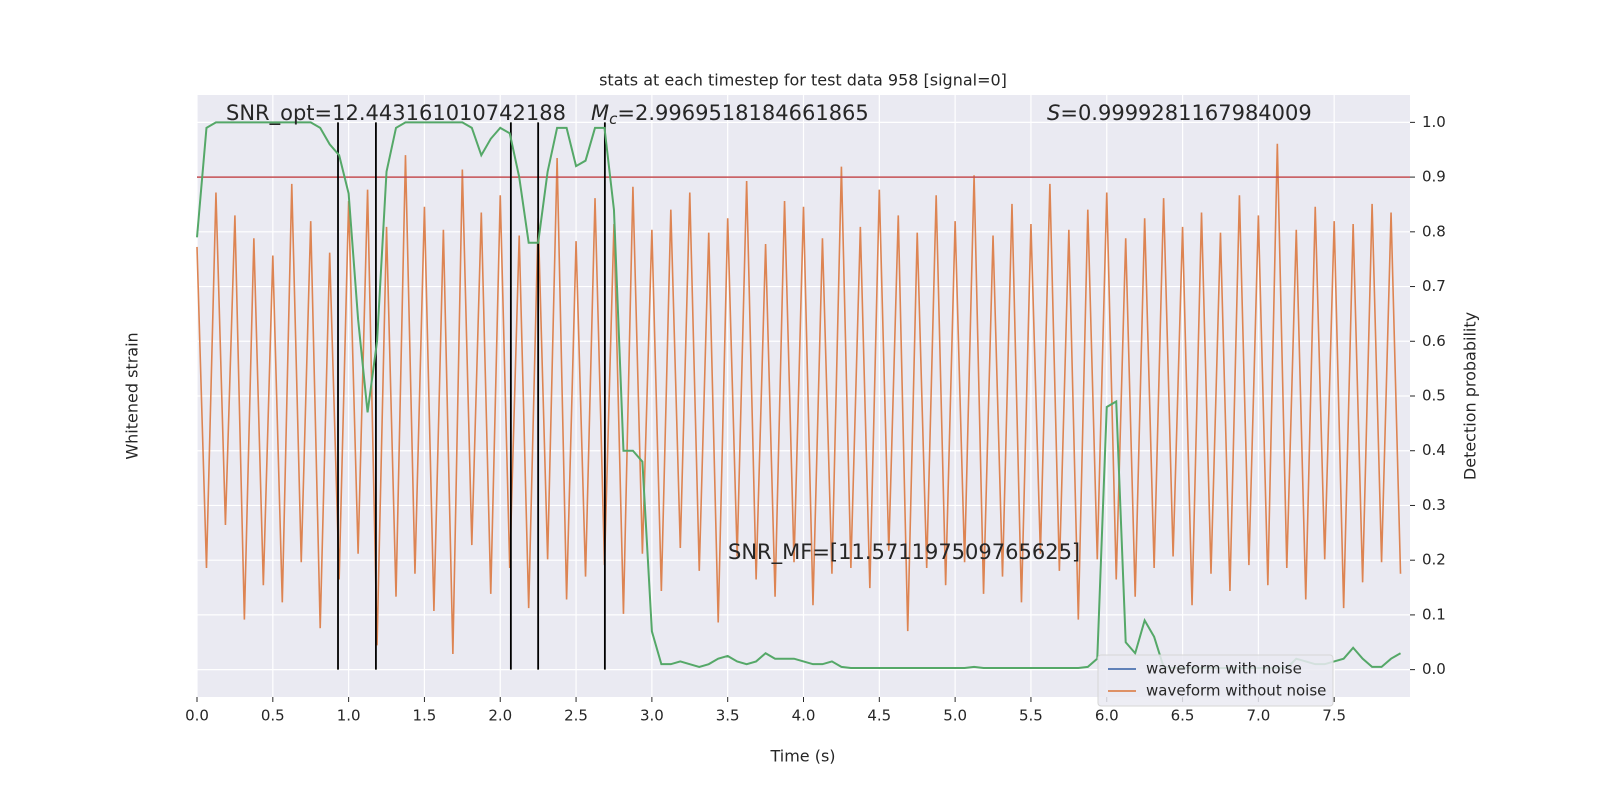 Image resolution: width=1600 pixels, height=804 pixels. Describe the element at coordinates (500, 716) in the screenshot. I see `x-tick-label: 2.0` at that location.